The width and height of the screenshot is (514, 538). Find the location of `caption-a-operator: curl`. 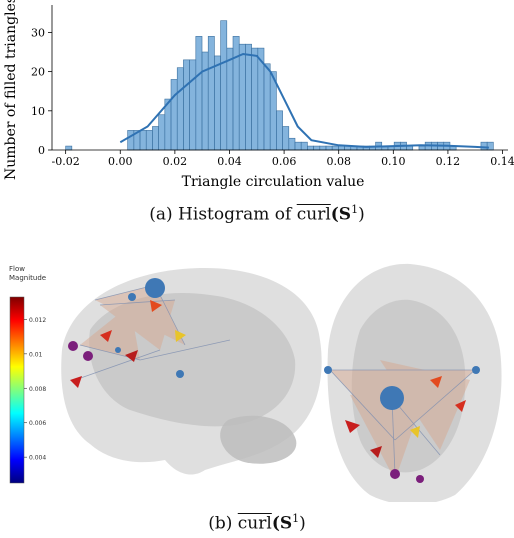

caption-a-operator: curl is located at coordinates (313, 214).